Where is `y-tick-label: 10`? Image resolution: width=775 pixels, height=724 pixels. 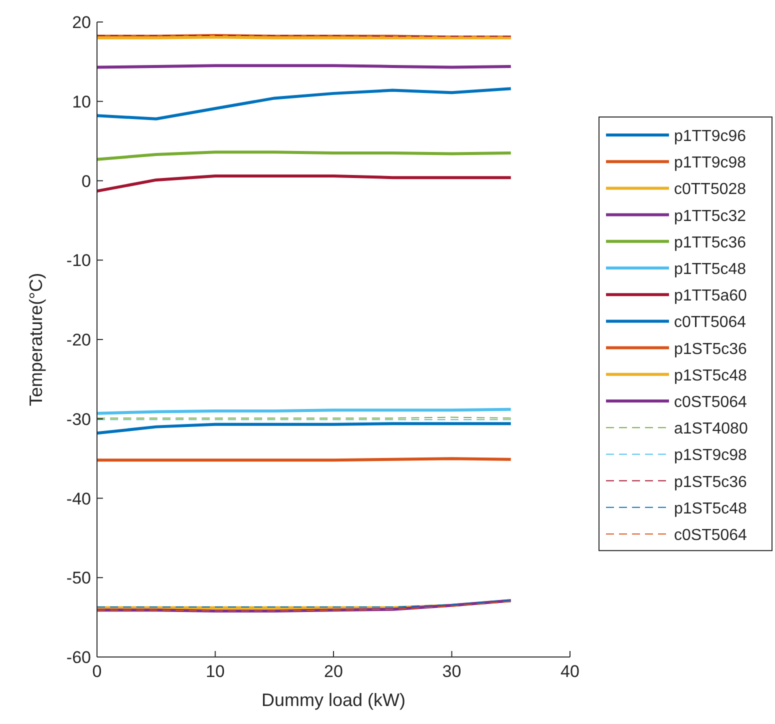 y-tick-label: 10 is located at coordinates (81, 102).